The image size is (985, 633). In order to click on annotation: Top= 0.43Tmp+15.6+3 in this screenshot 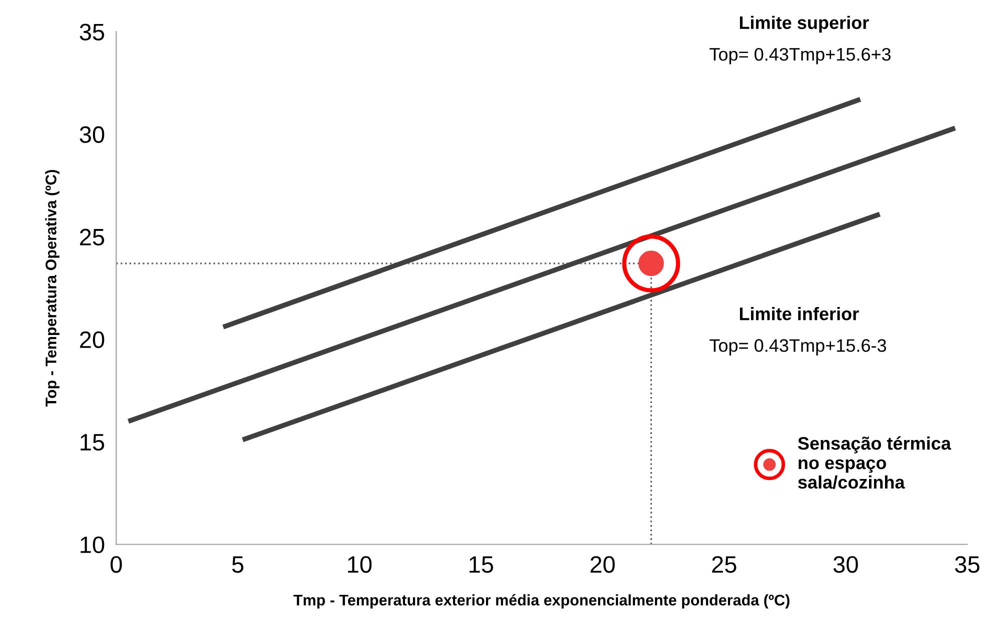, I will do `click(800, 56)`.